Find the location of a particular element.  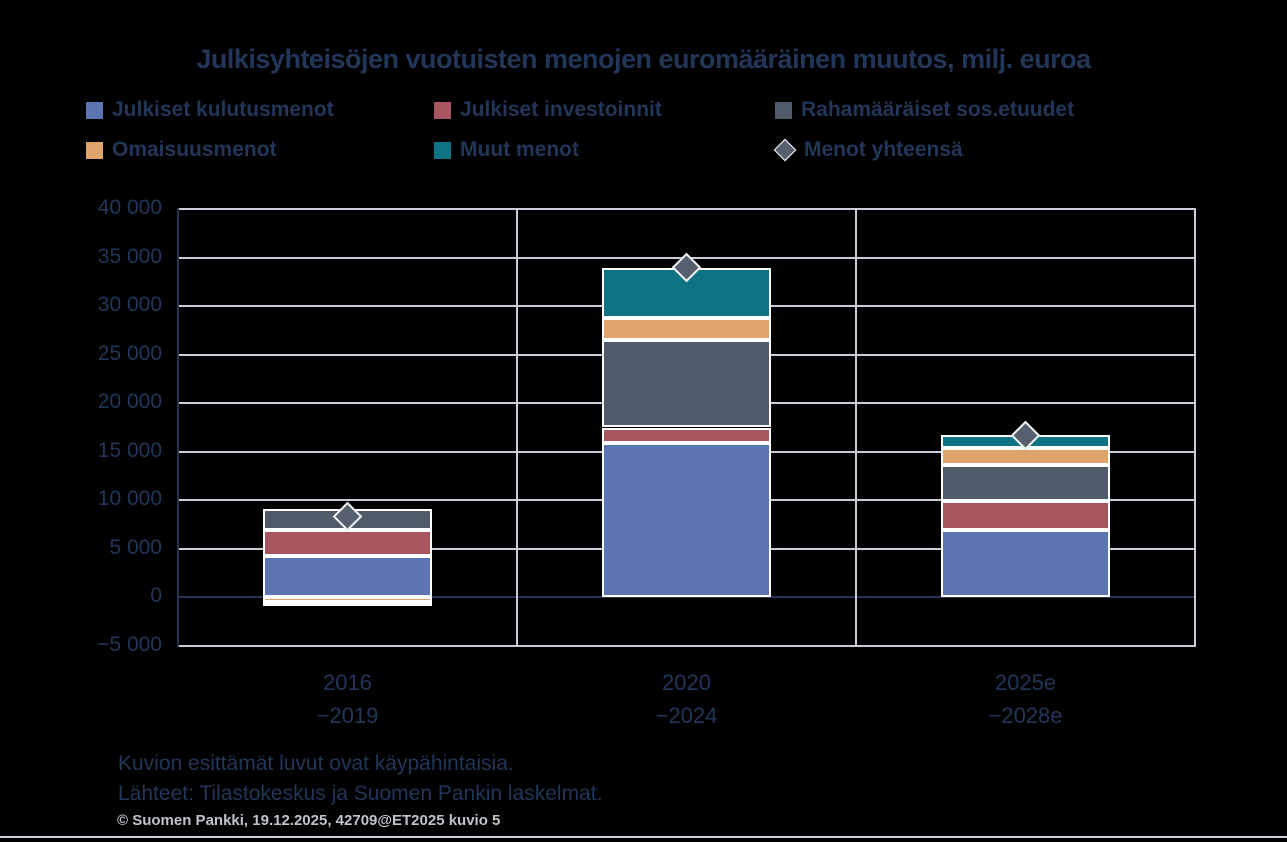

legend-item: Julkiset kulutusmenot is located at coordinates (210, 110).